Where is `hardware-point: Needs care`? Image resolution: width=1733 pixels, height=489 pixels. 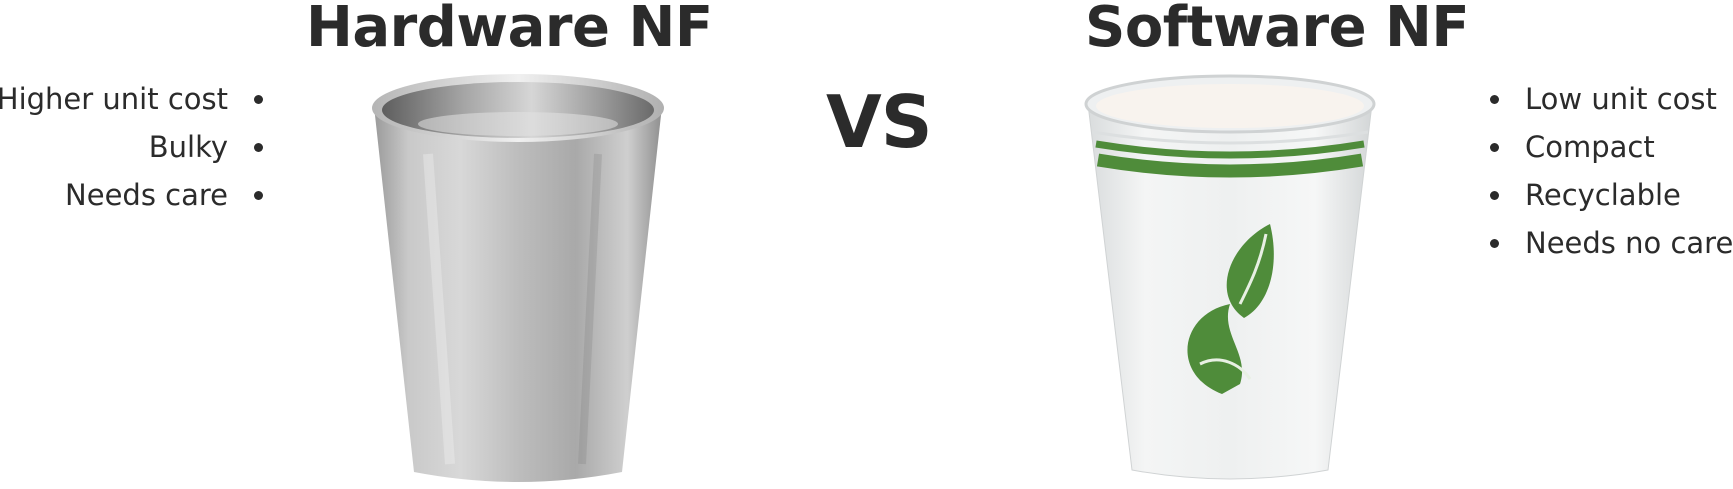
hardware-point: Needs care is located at coordinates (135, 195).